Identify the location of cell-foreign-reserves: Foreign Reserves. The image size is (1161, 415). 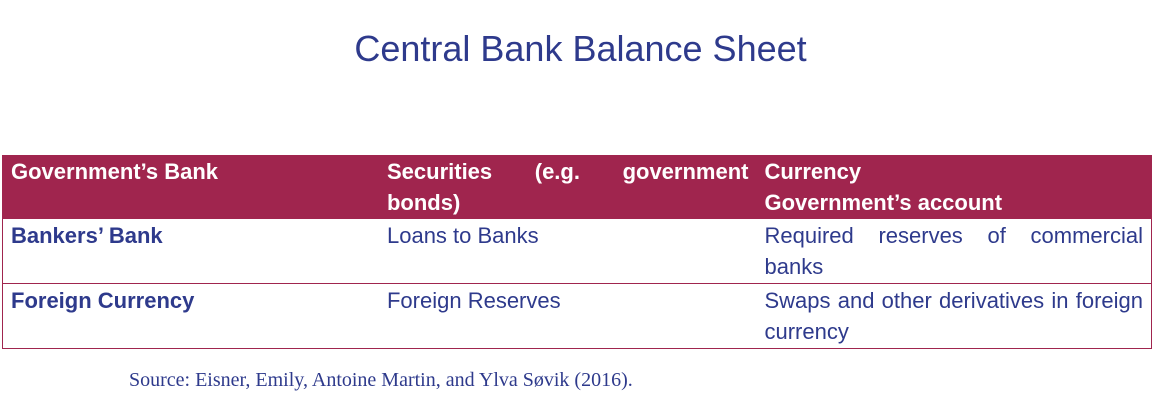
(567, 316).